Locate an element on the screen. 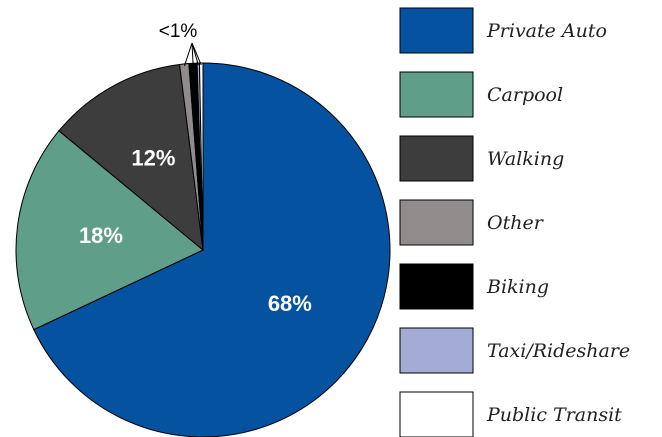  legend-label: Private Auto is located at coordinates (546, 31).